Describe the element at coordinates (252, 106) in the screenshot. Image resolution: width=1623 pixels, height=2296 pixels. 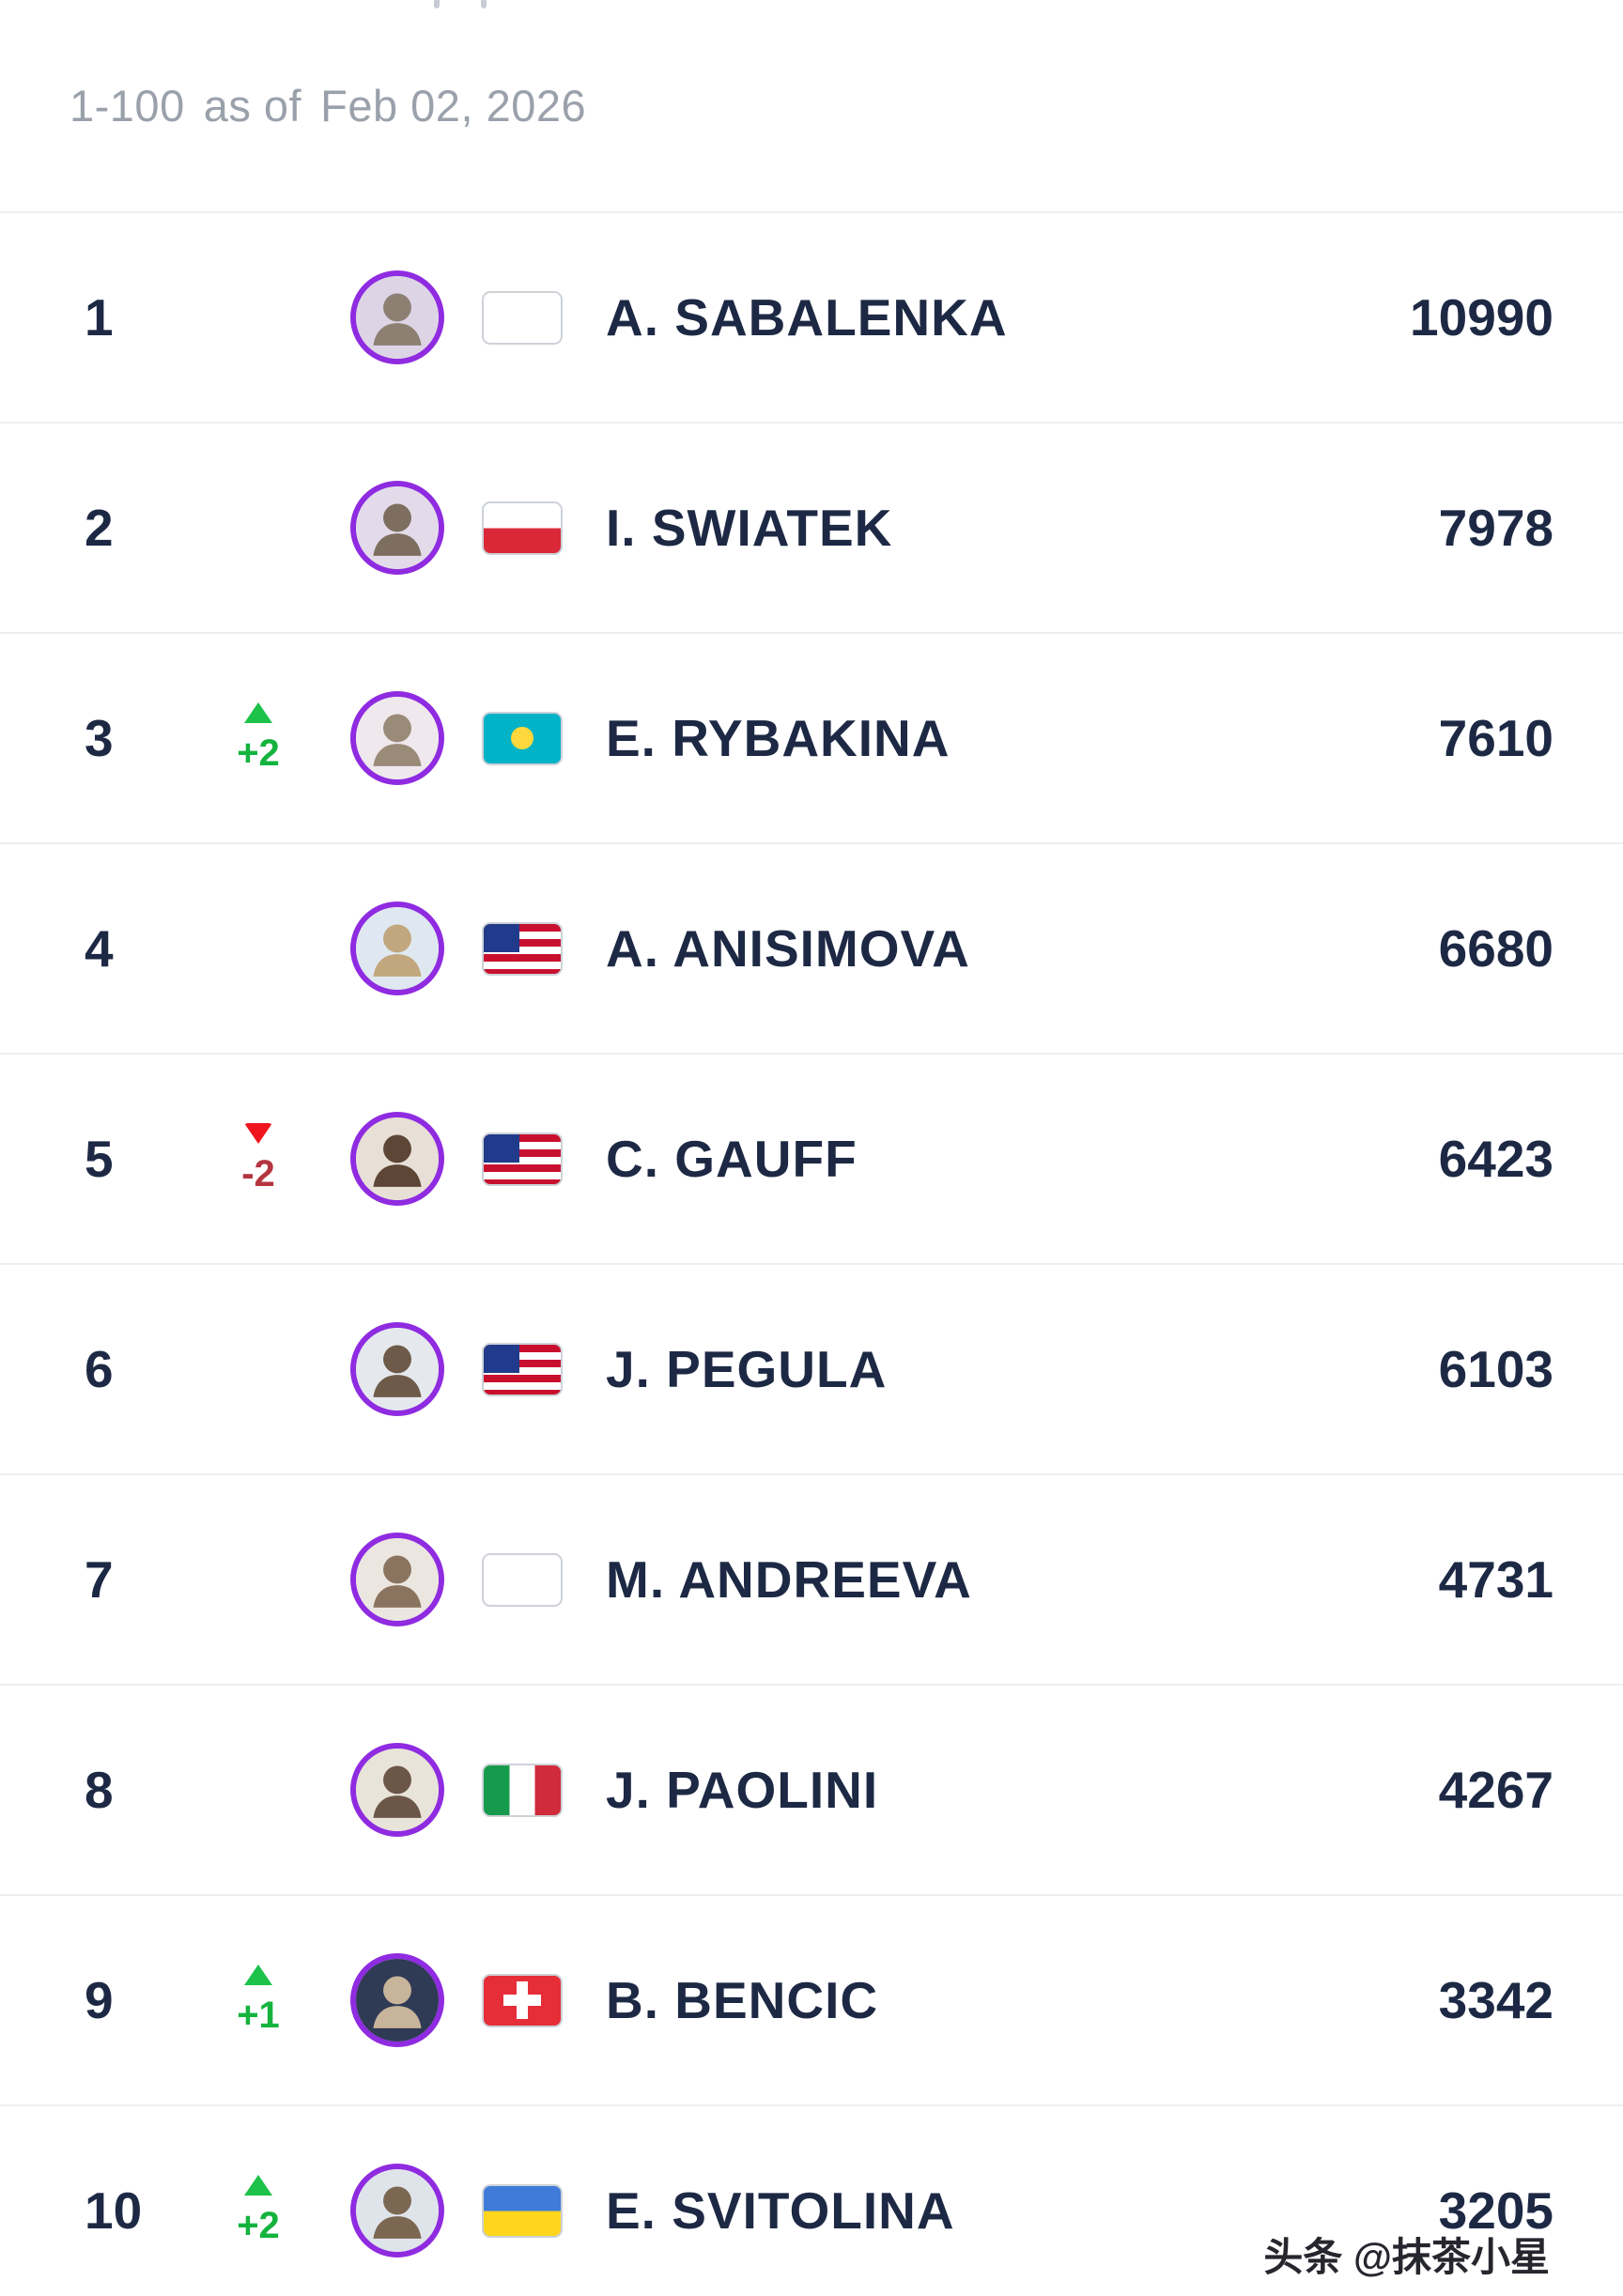
I see `as-of-label: as of` at that location.